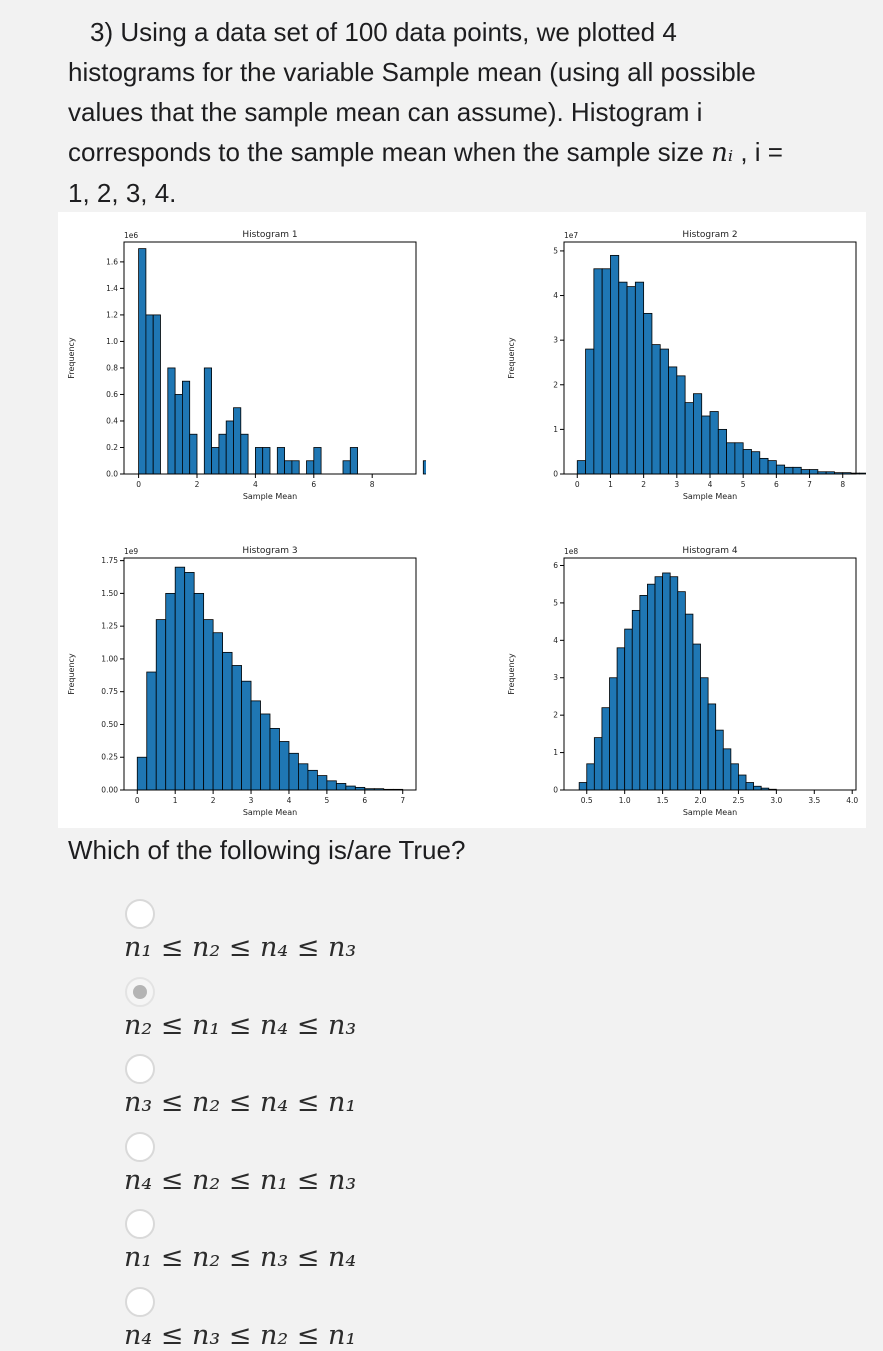  I want to click on y-tick-label: 6, so click(555, 565).